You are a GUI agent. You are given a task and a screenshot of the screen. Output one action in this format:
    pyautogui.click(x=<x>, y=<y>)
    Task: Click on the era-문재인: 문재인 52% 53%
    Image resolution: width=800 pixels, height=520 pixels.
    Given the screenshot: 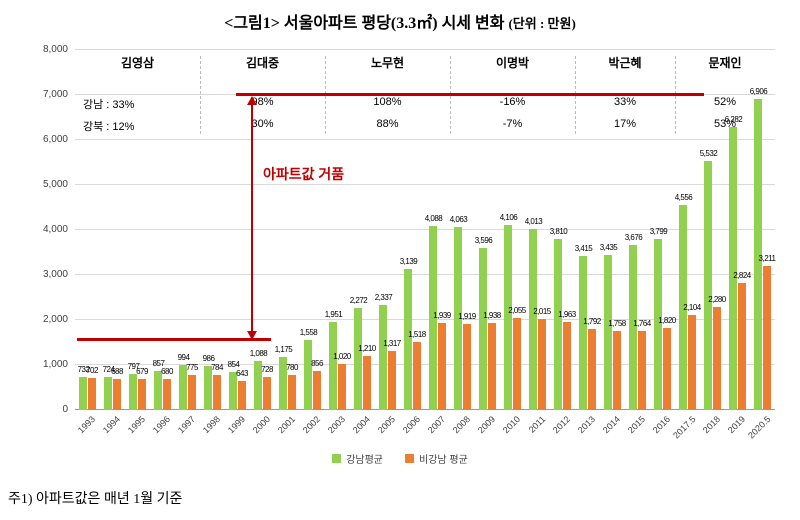 What is the action you would take?
    pyautogui.click(x=725, y=96)
    